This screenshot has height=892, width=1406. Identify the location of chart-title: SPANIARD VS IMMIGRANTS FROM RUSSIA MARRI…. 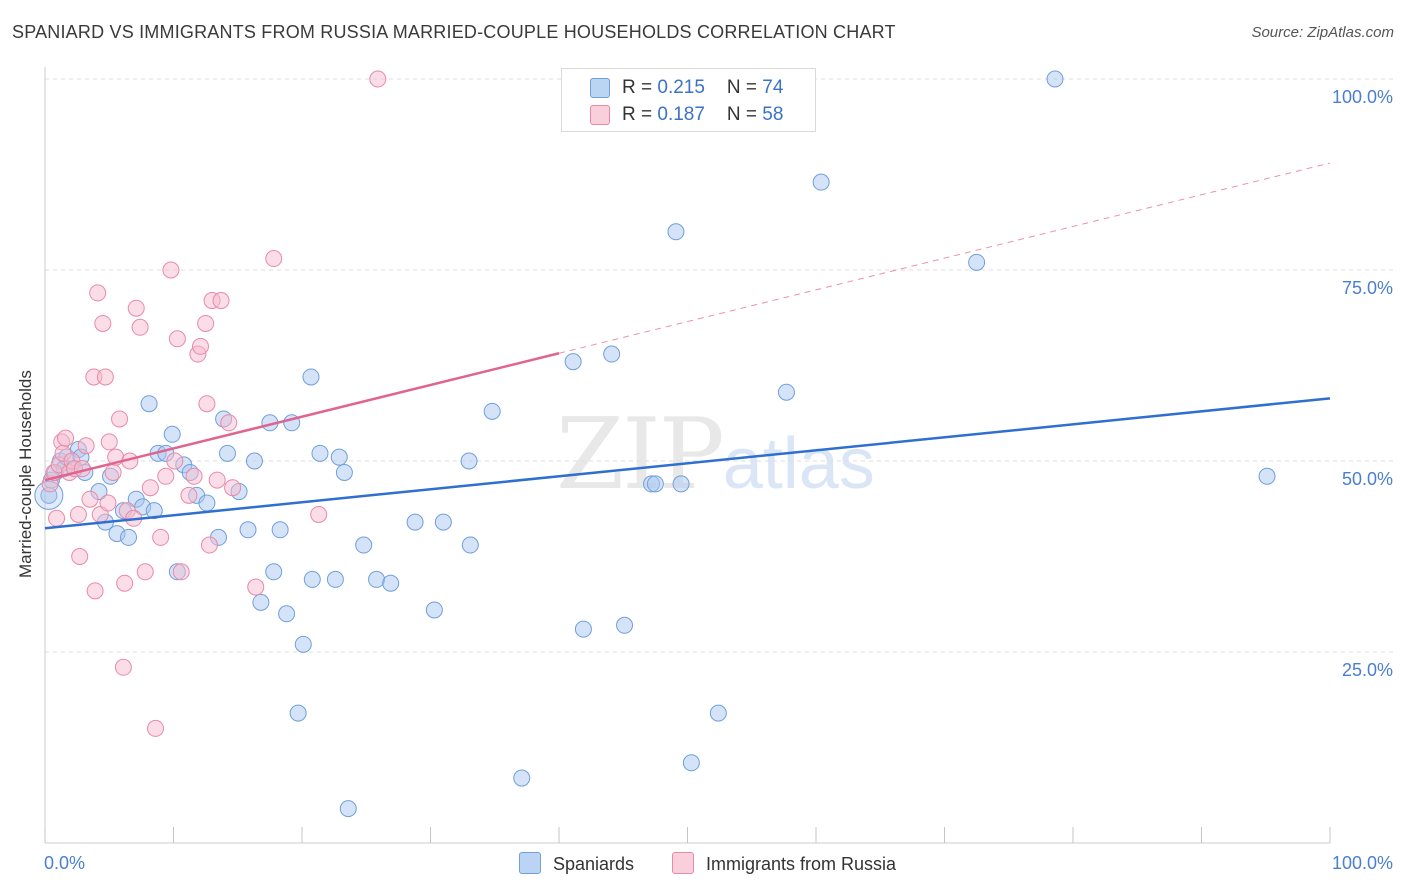
(454, 32).